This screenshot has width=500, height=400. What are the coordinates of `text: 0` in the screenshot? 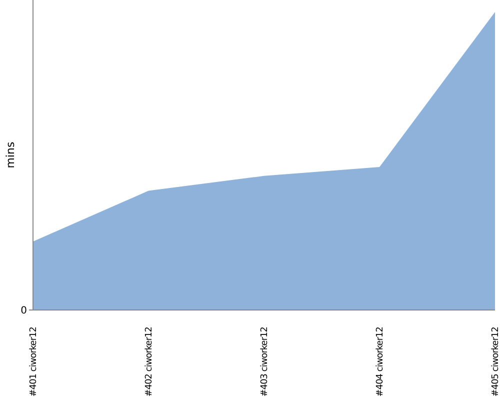 It's located at (23, 311).